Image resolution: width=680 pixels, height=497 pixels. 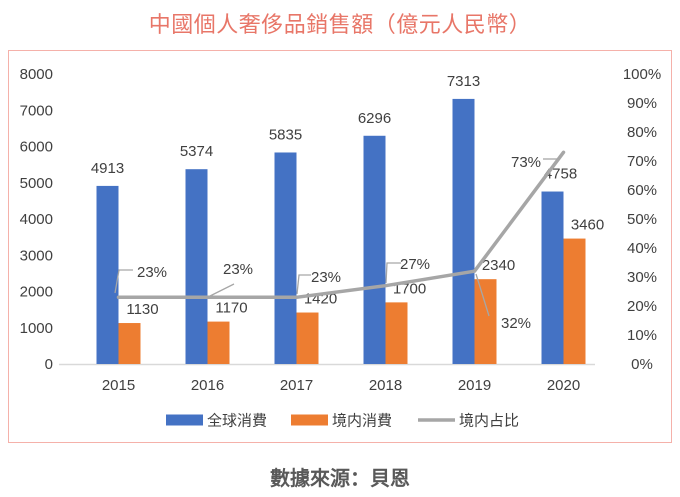 I want to click on global-consumption-bar-2020, so click(x=552, y=277).